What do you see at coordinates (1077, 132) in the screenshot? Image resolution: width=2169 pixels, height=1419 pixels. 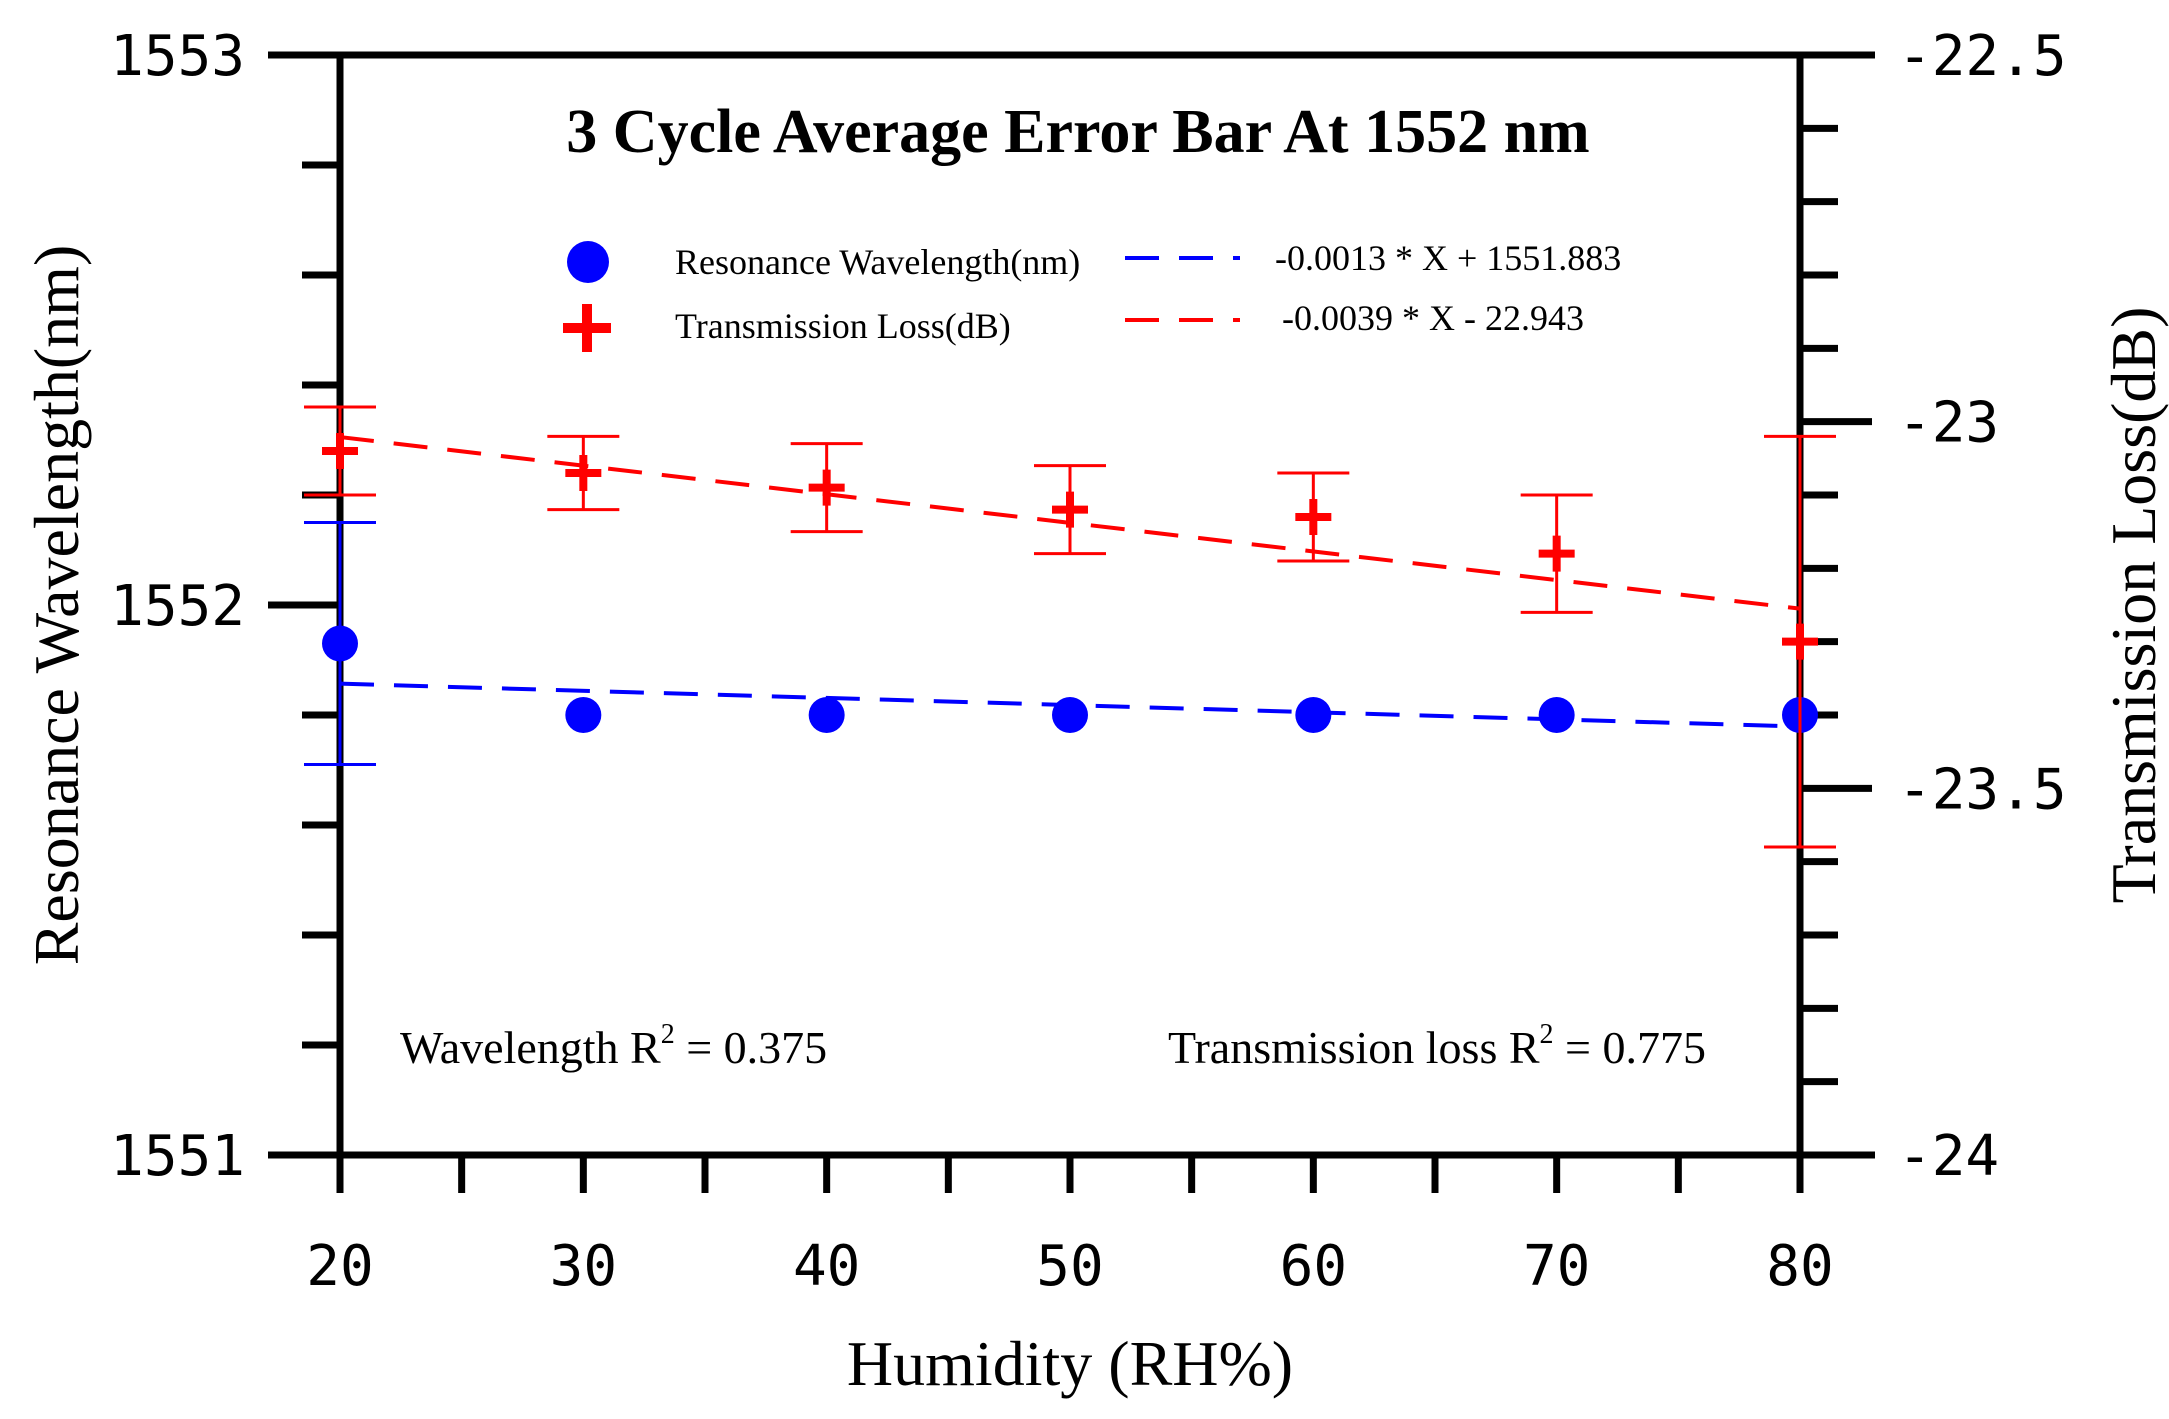 I see `chart-title: 3 Cycle Average Error Bar At 1552 nm` at bounding box center [1077, 132].